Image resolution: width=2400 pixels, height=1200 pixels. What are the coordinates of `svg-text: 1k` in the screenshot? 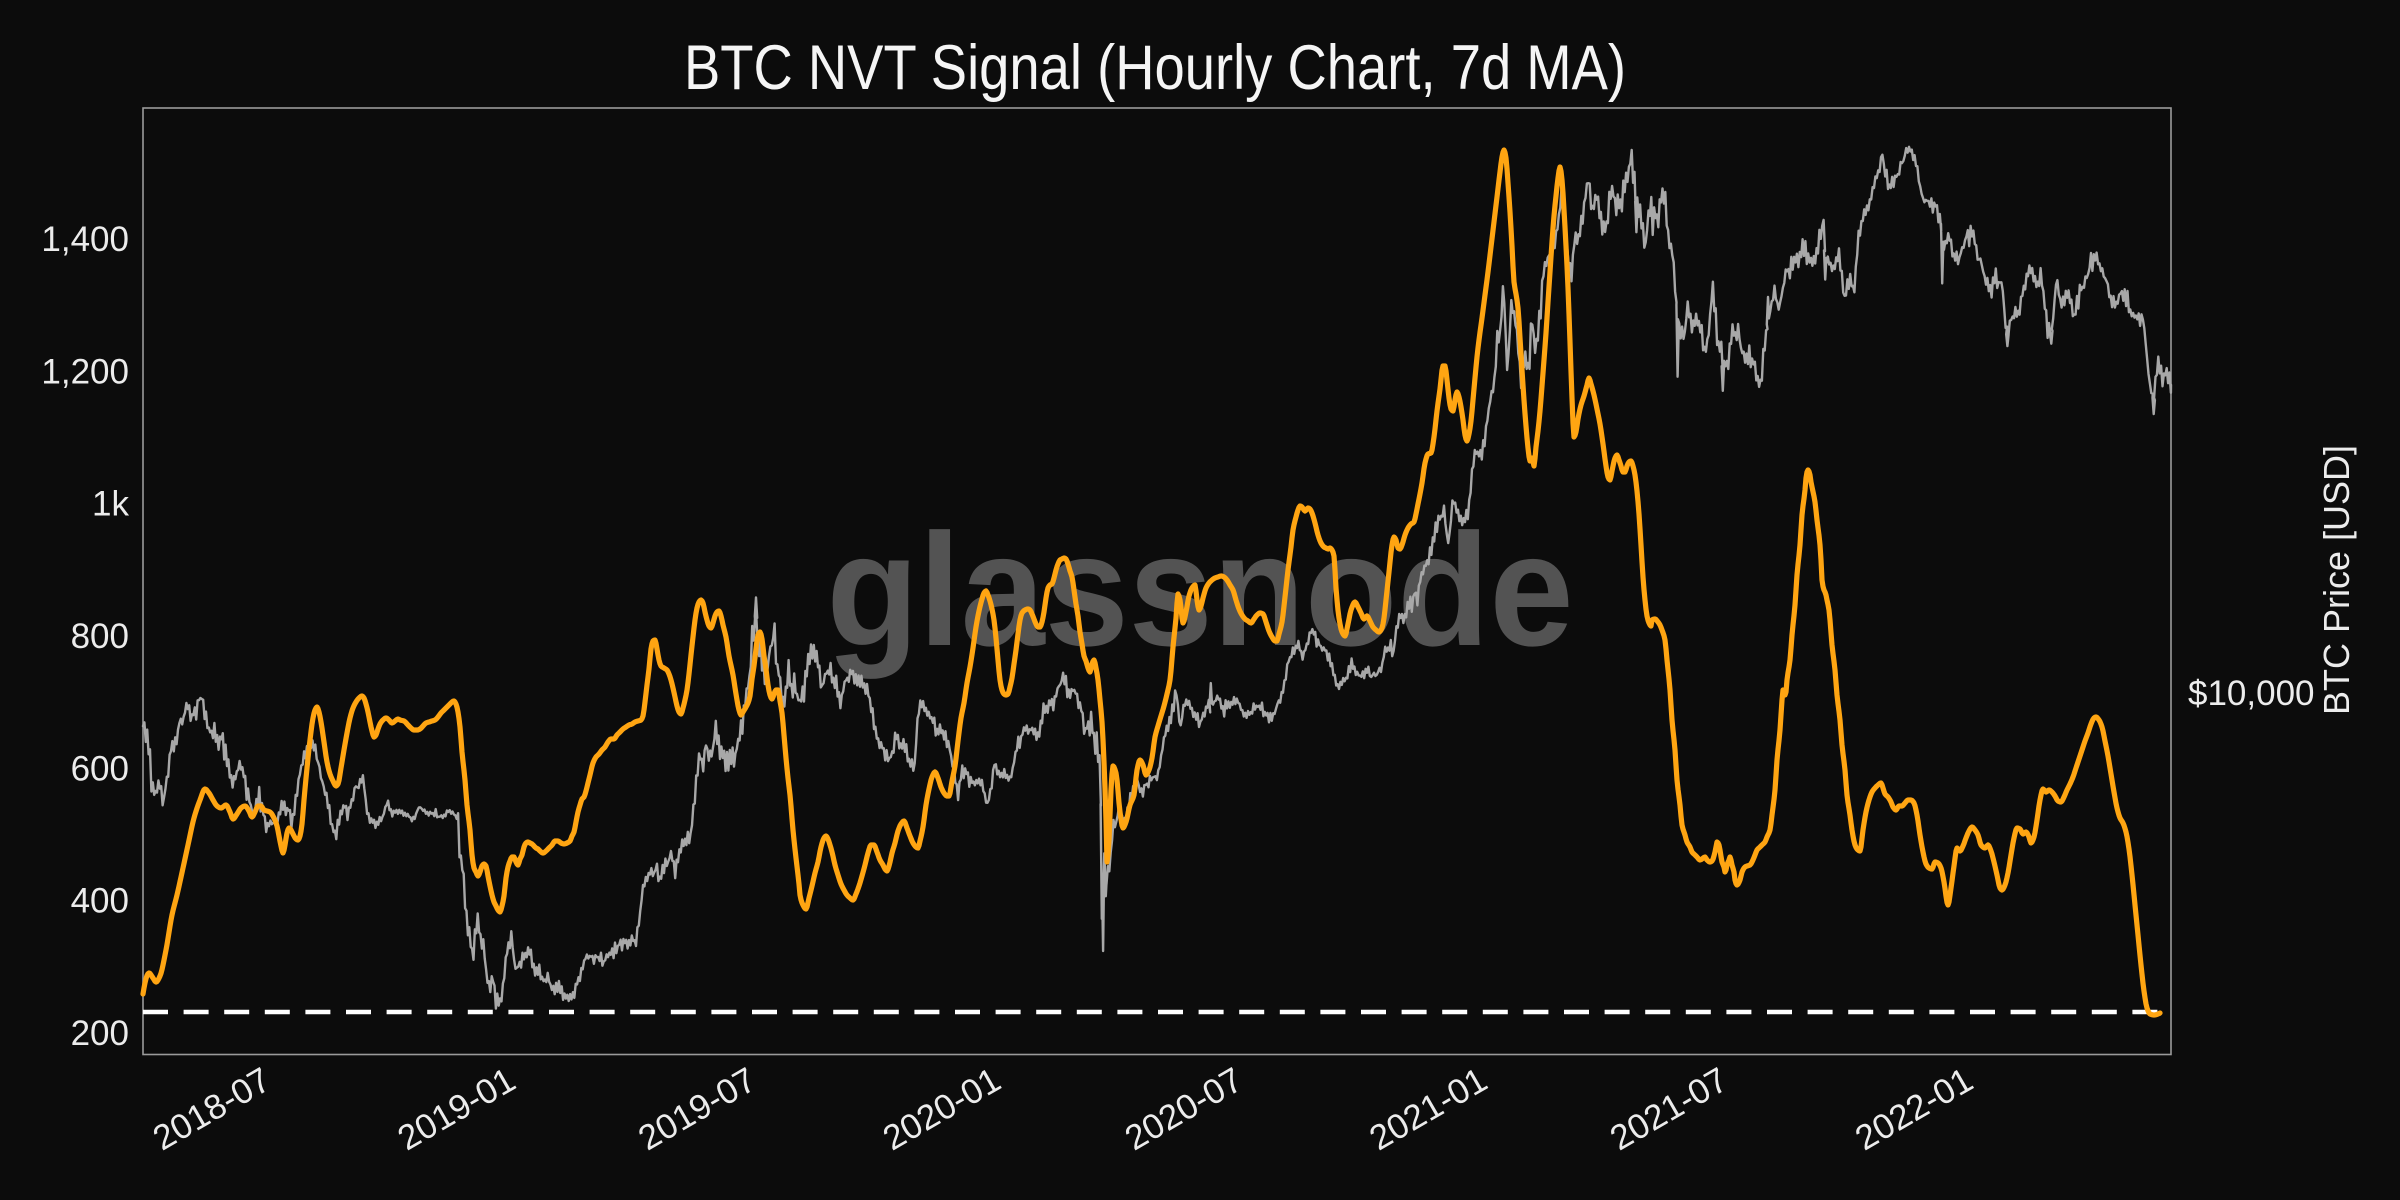 It's located at (110, 504).